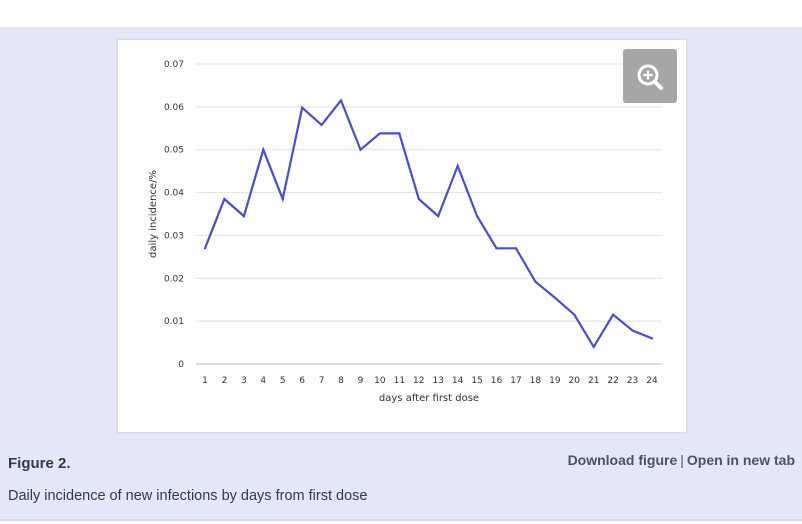 This screenshot has height=524, width=802. I want to click on x-tick-label: 13, so click(437, 381).